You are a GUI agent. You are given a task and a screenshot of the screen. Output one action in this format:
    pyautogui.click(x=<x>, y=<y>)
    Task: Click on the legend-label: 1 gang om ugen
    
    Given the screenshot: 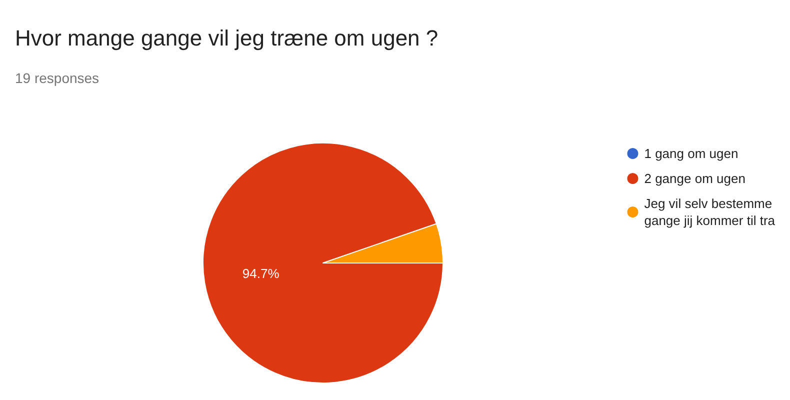 What is the action you would take?
    pyautogui.click(x=691, y=153)
    